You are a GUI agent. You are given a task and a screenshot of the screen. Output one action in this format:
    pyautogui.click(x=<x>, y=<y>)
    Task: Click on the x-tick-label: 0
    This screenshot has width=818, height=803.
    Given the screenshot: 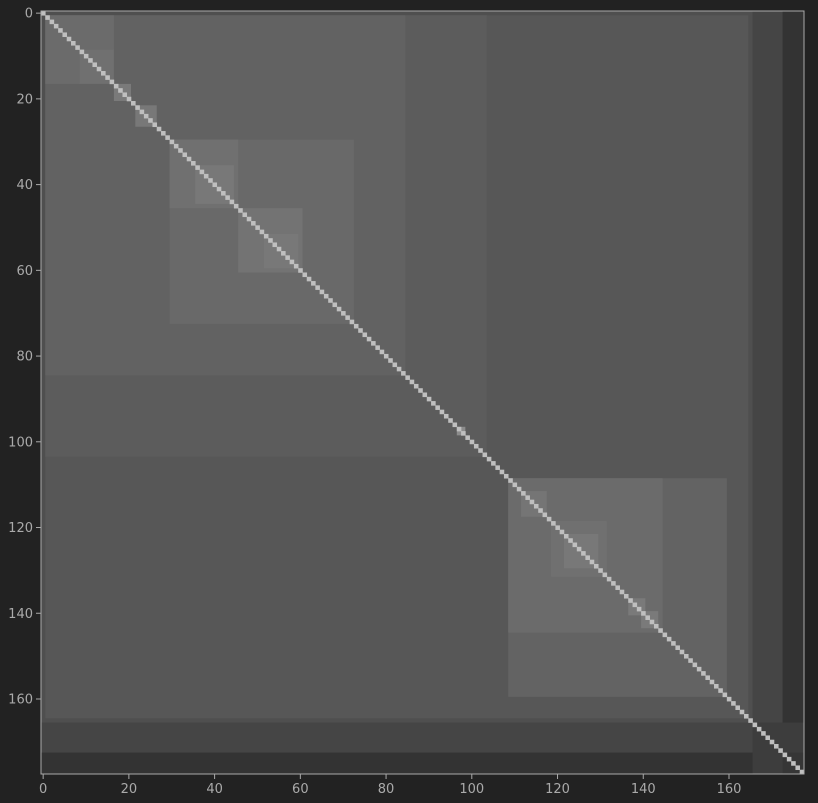 What is the action you would take?
    pyautogui.click(x=43, y=789)
    